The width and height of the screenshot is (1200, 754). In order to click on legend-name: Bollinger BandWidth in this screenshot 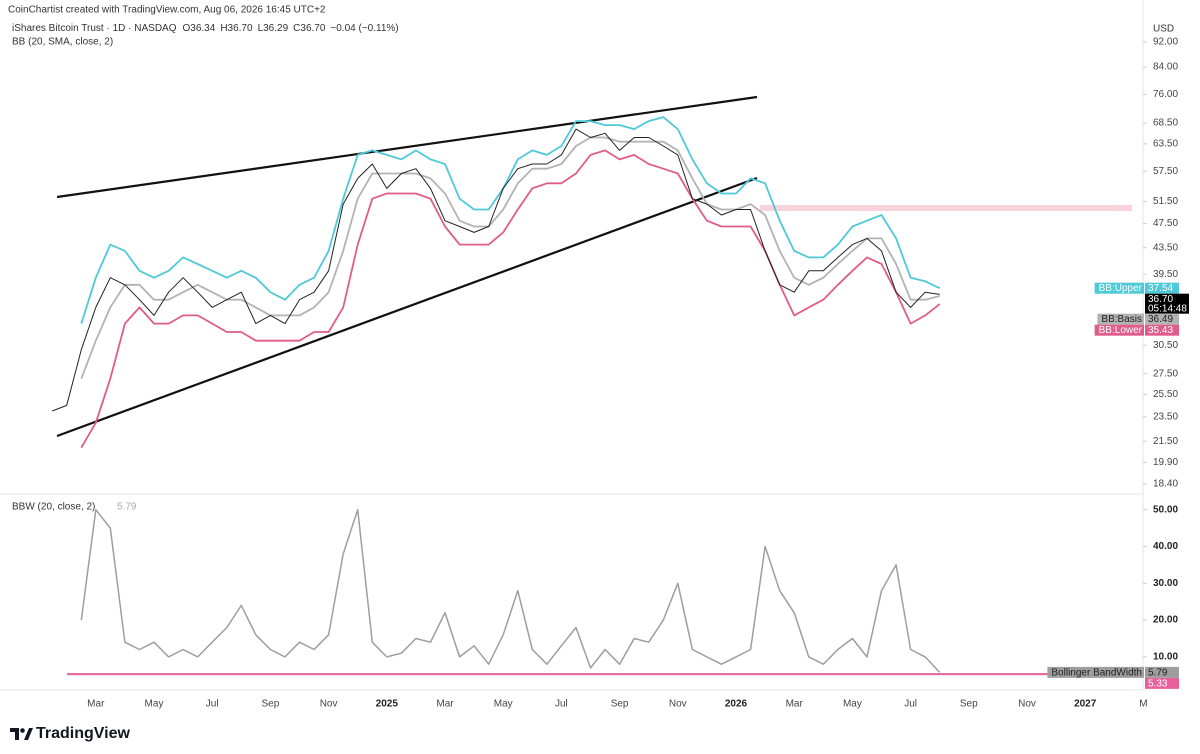, I will do `click(1096, 672)`.